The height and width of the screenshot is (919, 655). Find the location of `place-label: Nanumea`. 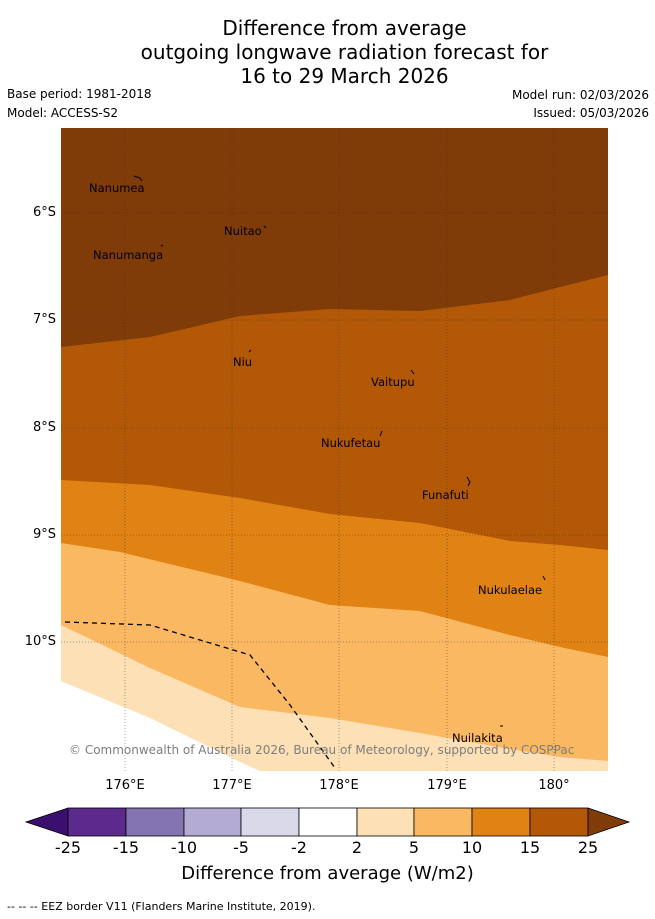

place-label: Nanumea is located at coordinates (117, 188).